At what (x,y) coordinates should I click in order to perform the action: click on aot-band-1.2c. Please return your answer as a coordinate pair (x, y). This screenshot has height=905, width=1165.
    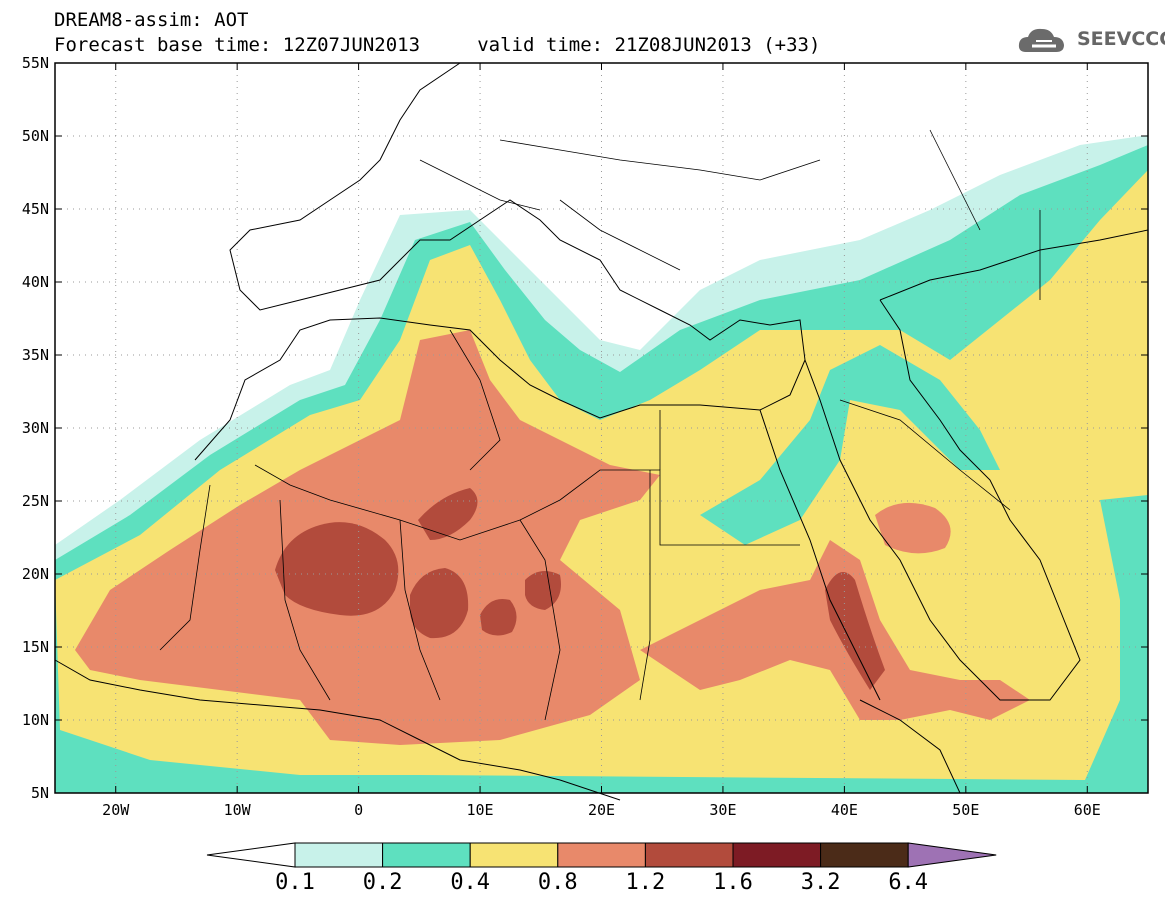
    Looking at the image, I should click on (498, 617).